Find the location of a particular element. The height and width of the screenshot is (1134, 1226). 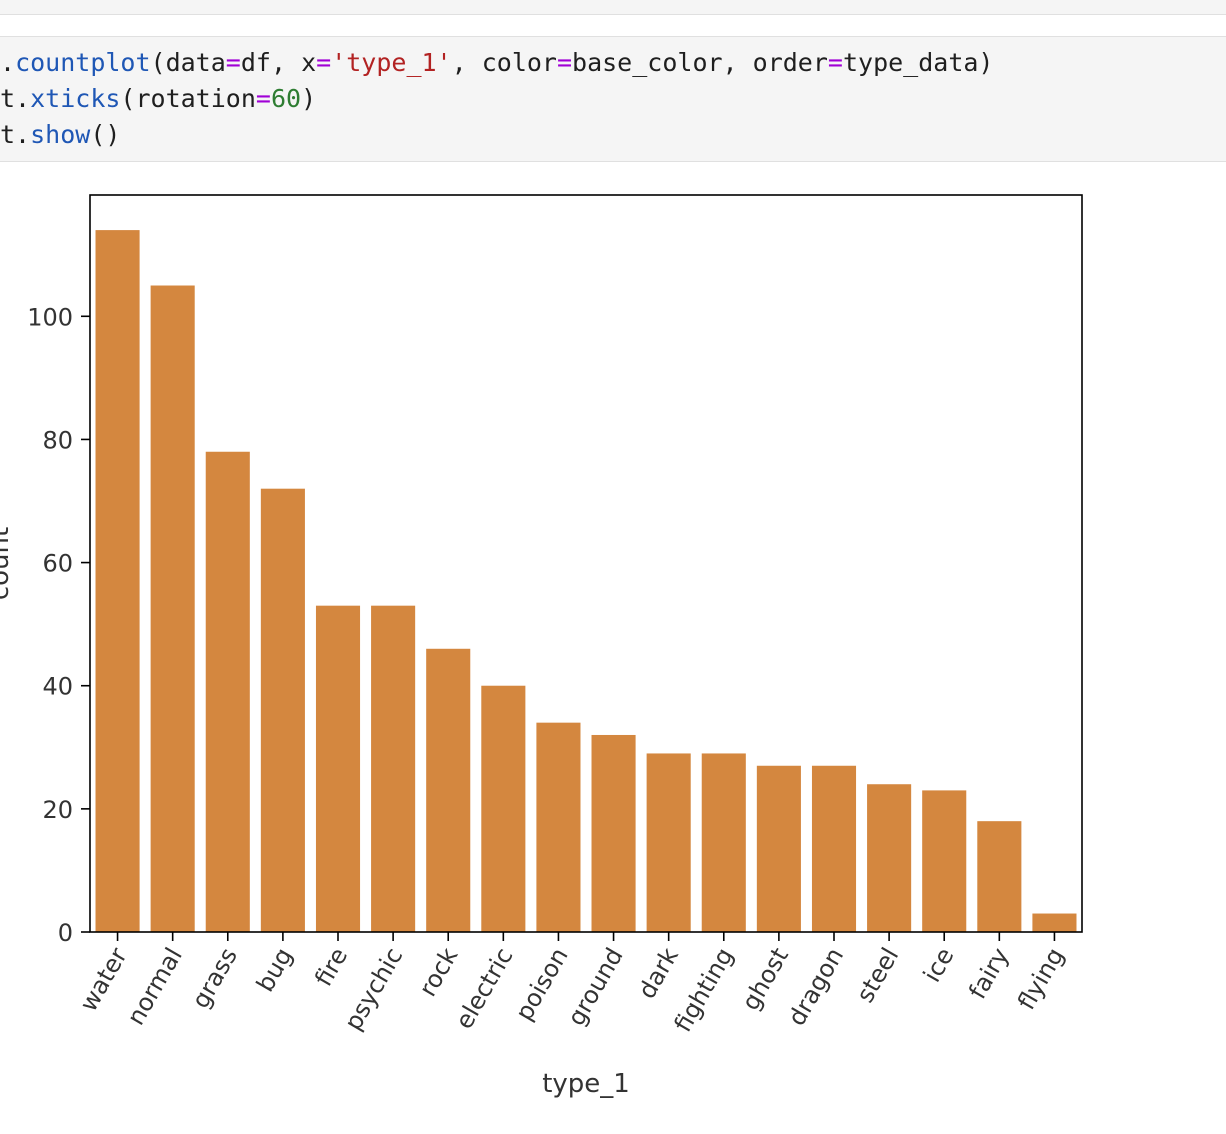

bar-dark is located at coordinates (668, 842).